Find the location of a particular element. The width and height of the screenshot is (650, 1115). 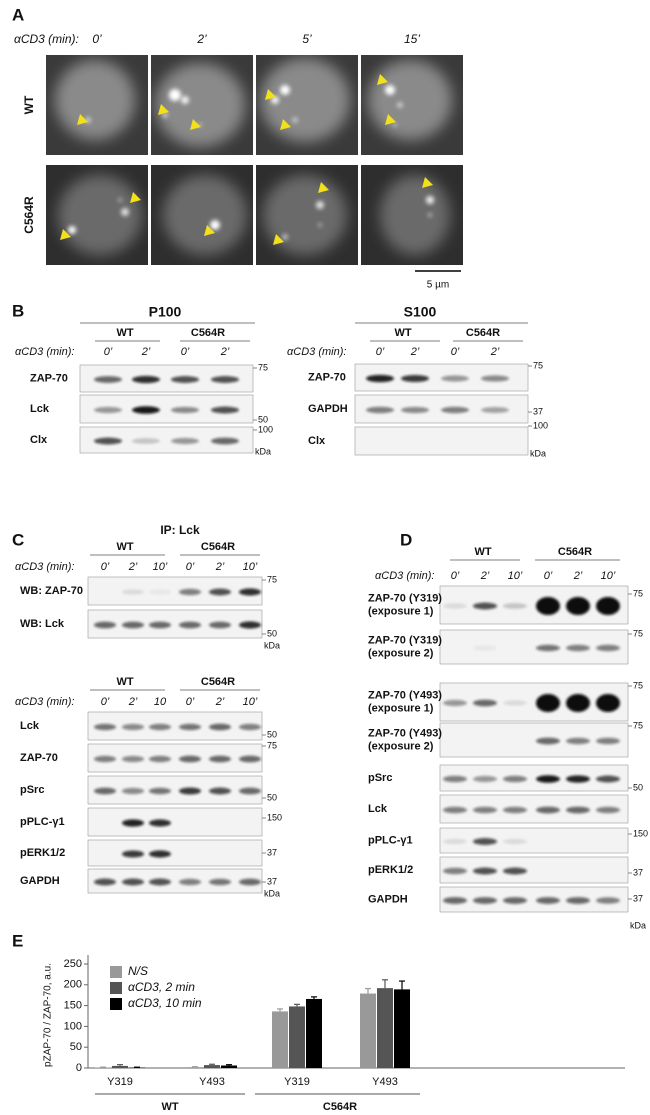

y-tick-label: 200 is located at coordinates (73, 985).